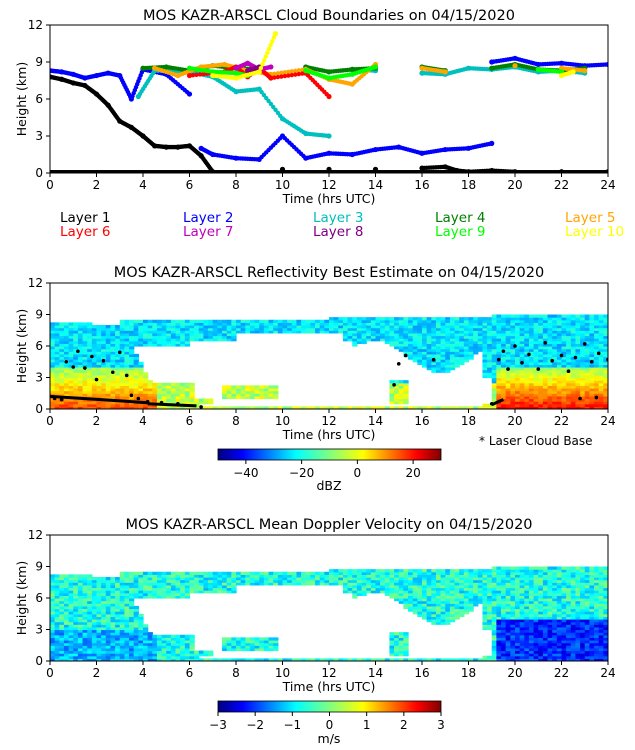  I want to click on laser-cloud-base-point, so click(591, 361).